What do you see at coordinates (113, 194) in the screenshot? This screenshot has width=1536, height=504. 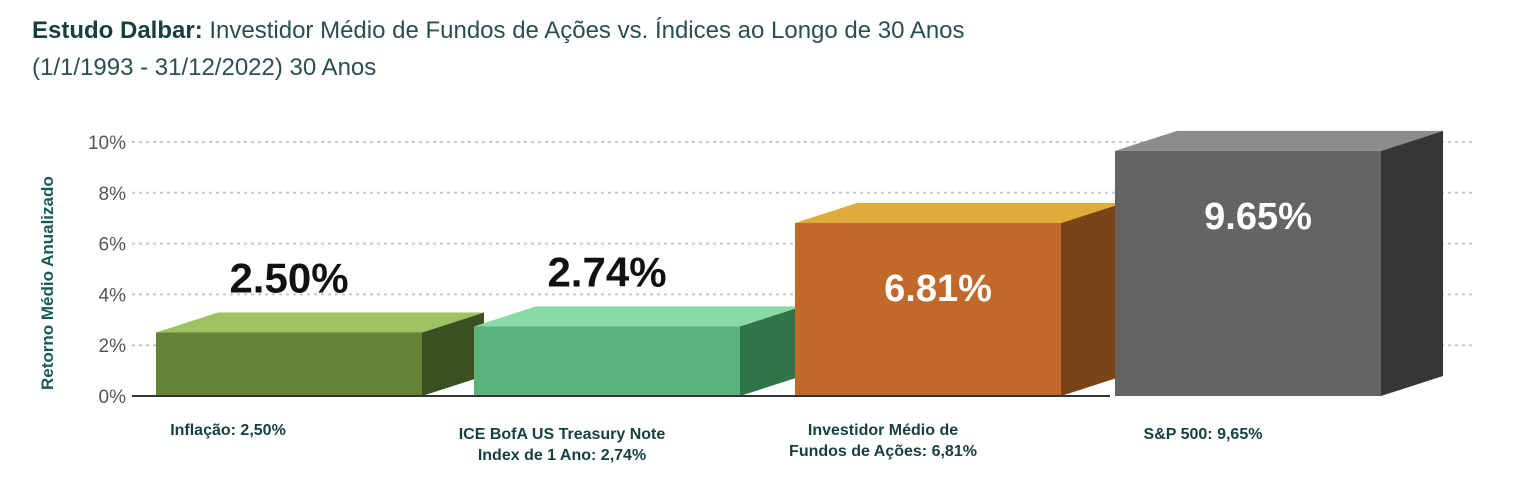 I see `y-tick-label: 8%` at bounding box center [113, 194].